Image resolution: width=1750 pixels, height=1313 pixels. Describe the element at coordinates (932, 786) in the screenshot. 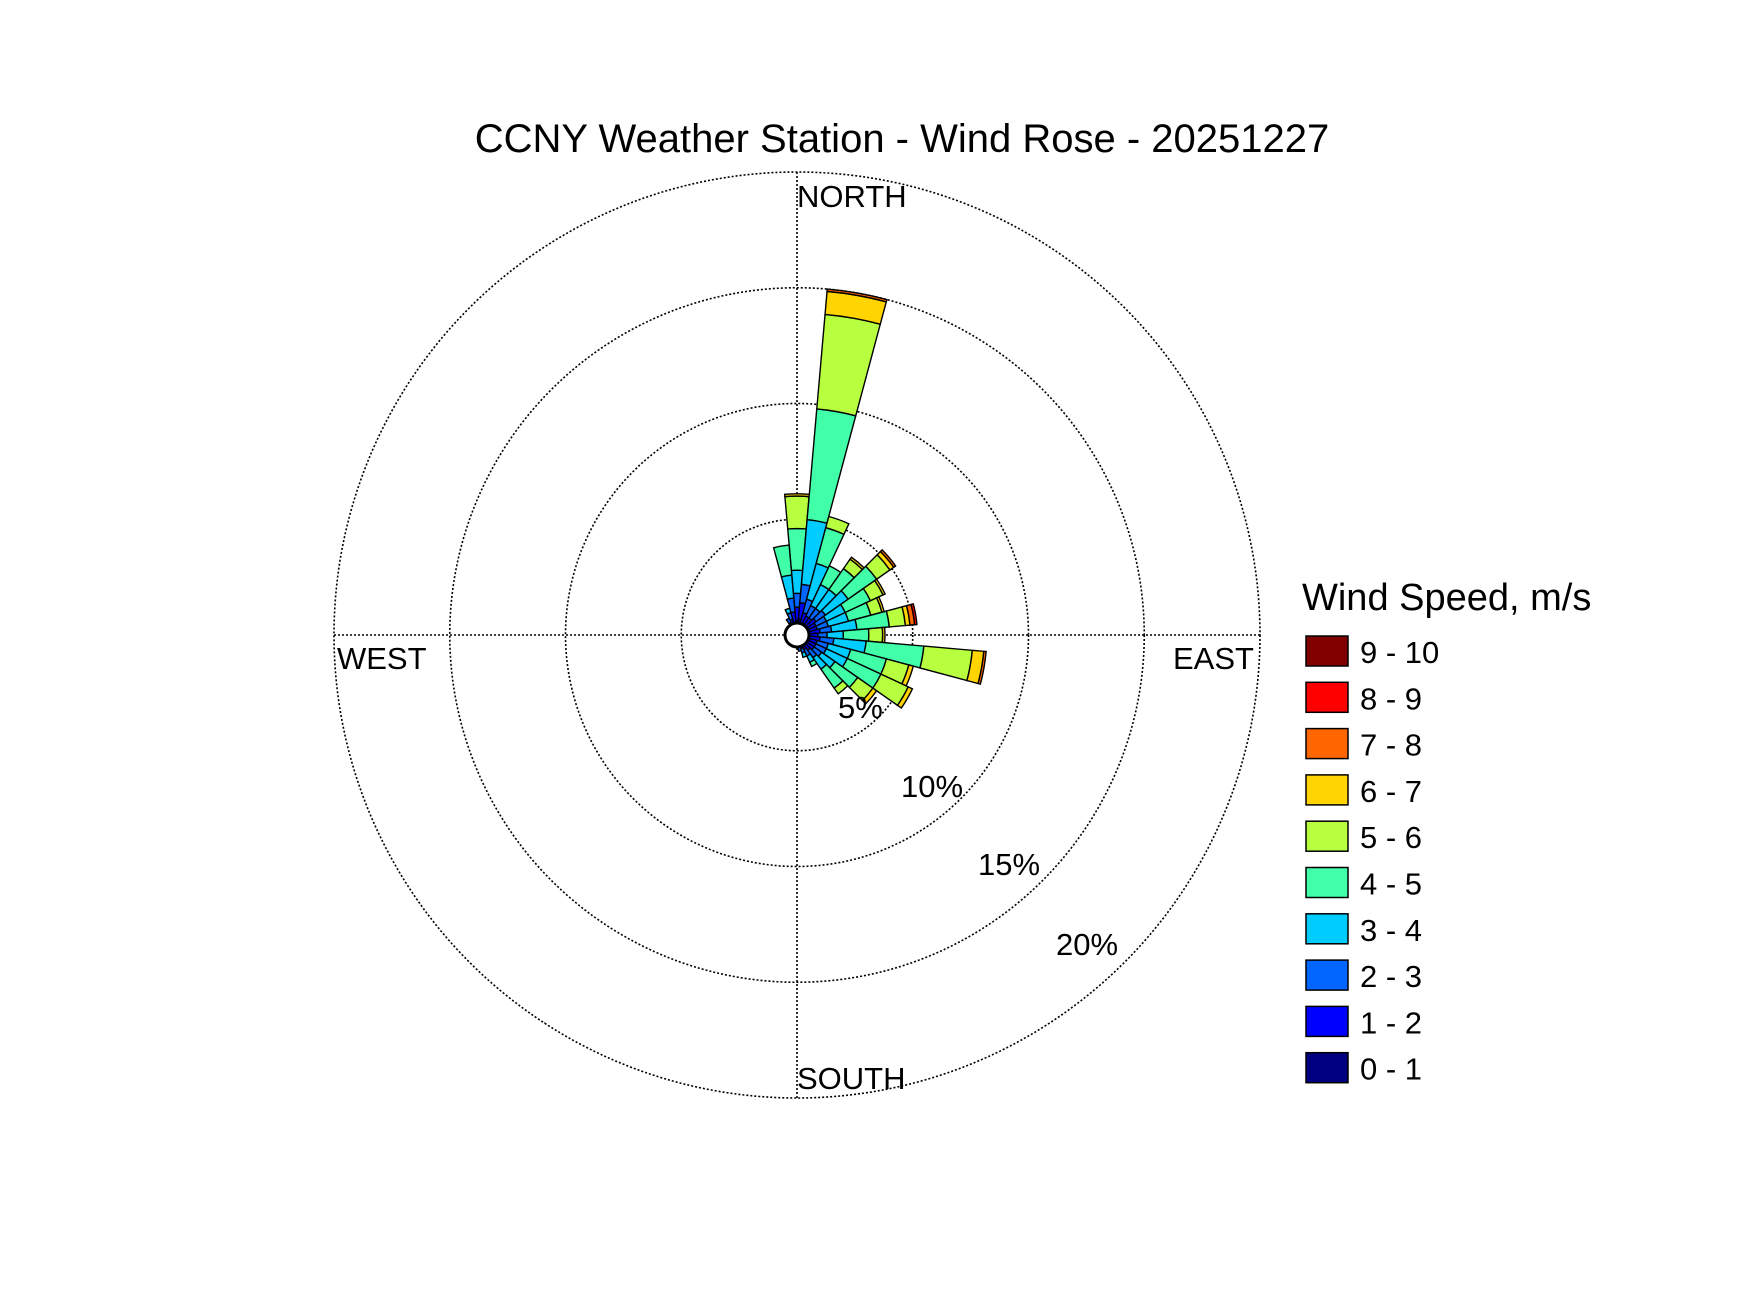

I see `radial-tick-10: 10%` at that location.